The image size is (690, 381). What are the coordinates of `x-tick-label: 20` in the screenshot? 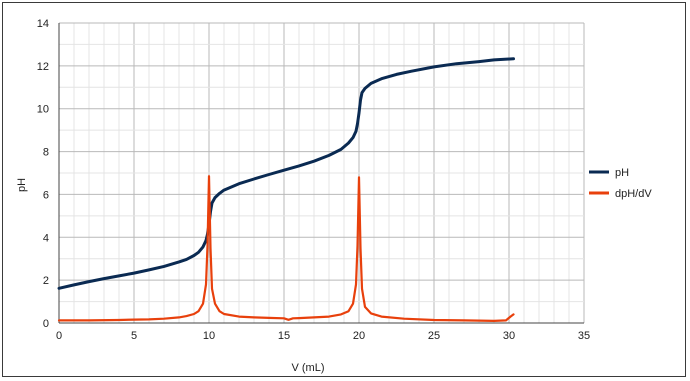 It's located at (359, 336).